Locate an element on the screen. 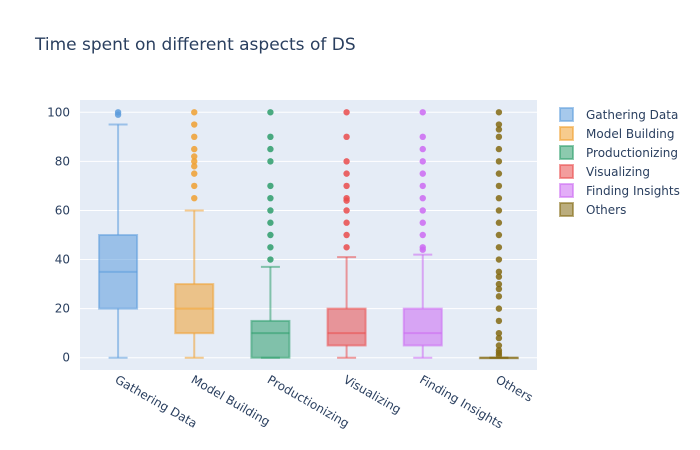 This screenshot has height=450, width=700. box-model-building is located at coordinates (194, 234).